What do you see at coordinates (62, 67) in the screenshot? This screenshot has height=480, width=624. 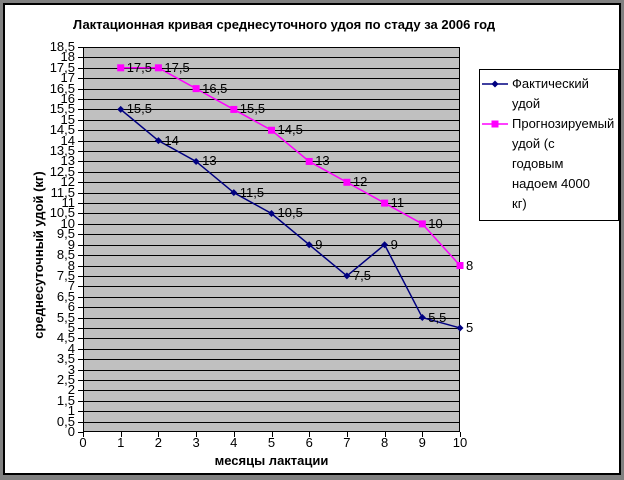 I see `y-tick-label: 17,5` at bounding box center [62, 67].